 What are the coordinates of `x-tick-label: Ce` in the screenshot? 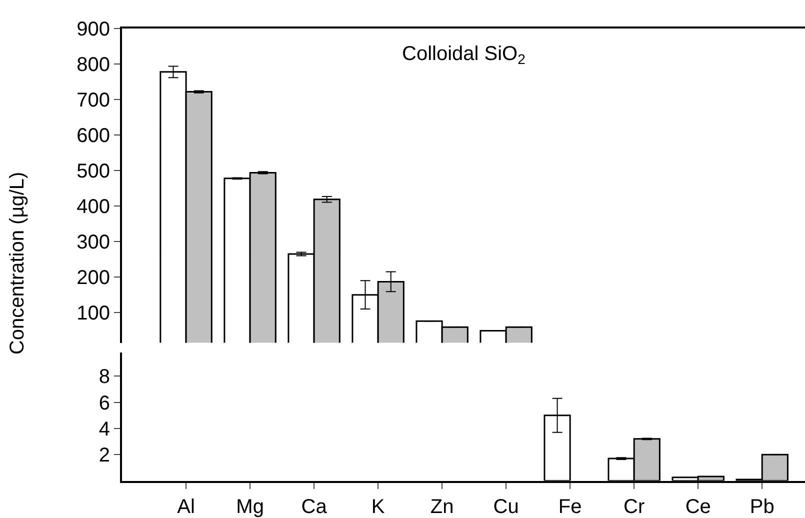 It's located at (698, 507).